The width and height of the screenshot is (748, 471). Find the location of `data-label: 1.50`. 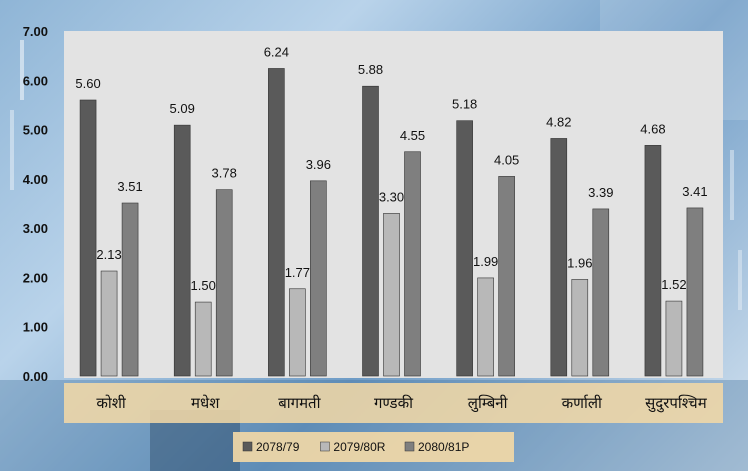

data-label: 1.50 is located at coordinates (203, 285).